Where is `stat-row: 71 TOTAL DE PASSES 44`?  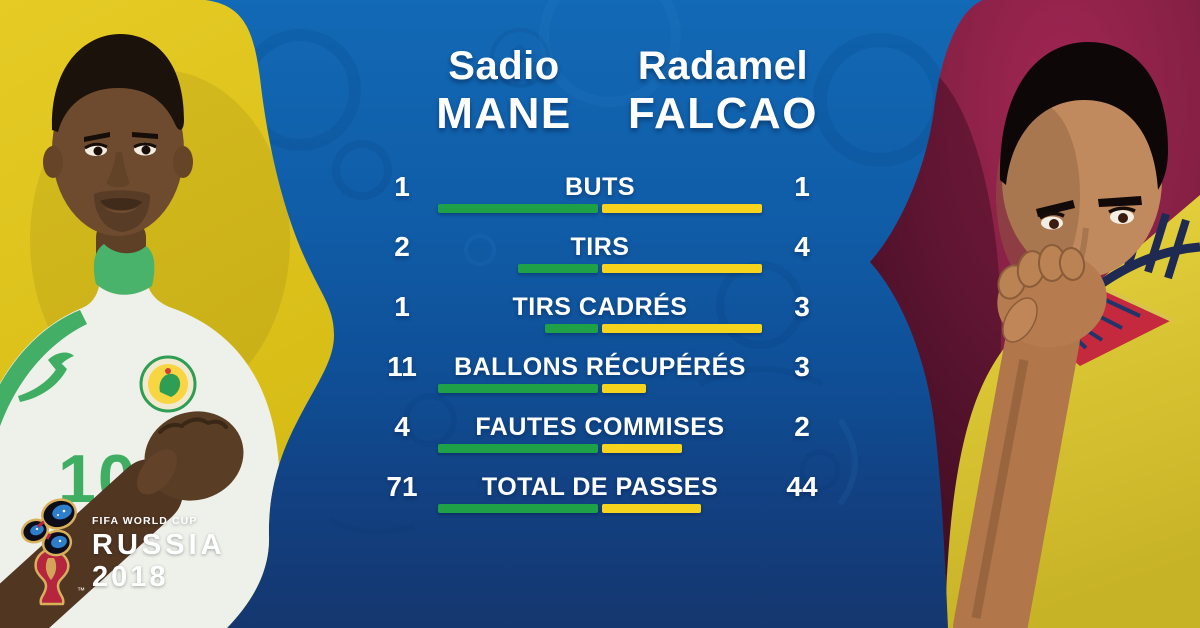
stat-row: 71 TOTAL DE PASSES 44 is located at coordinates (600, 493).